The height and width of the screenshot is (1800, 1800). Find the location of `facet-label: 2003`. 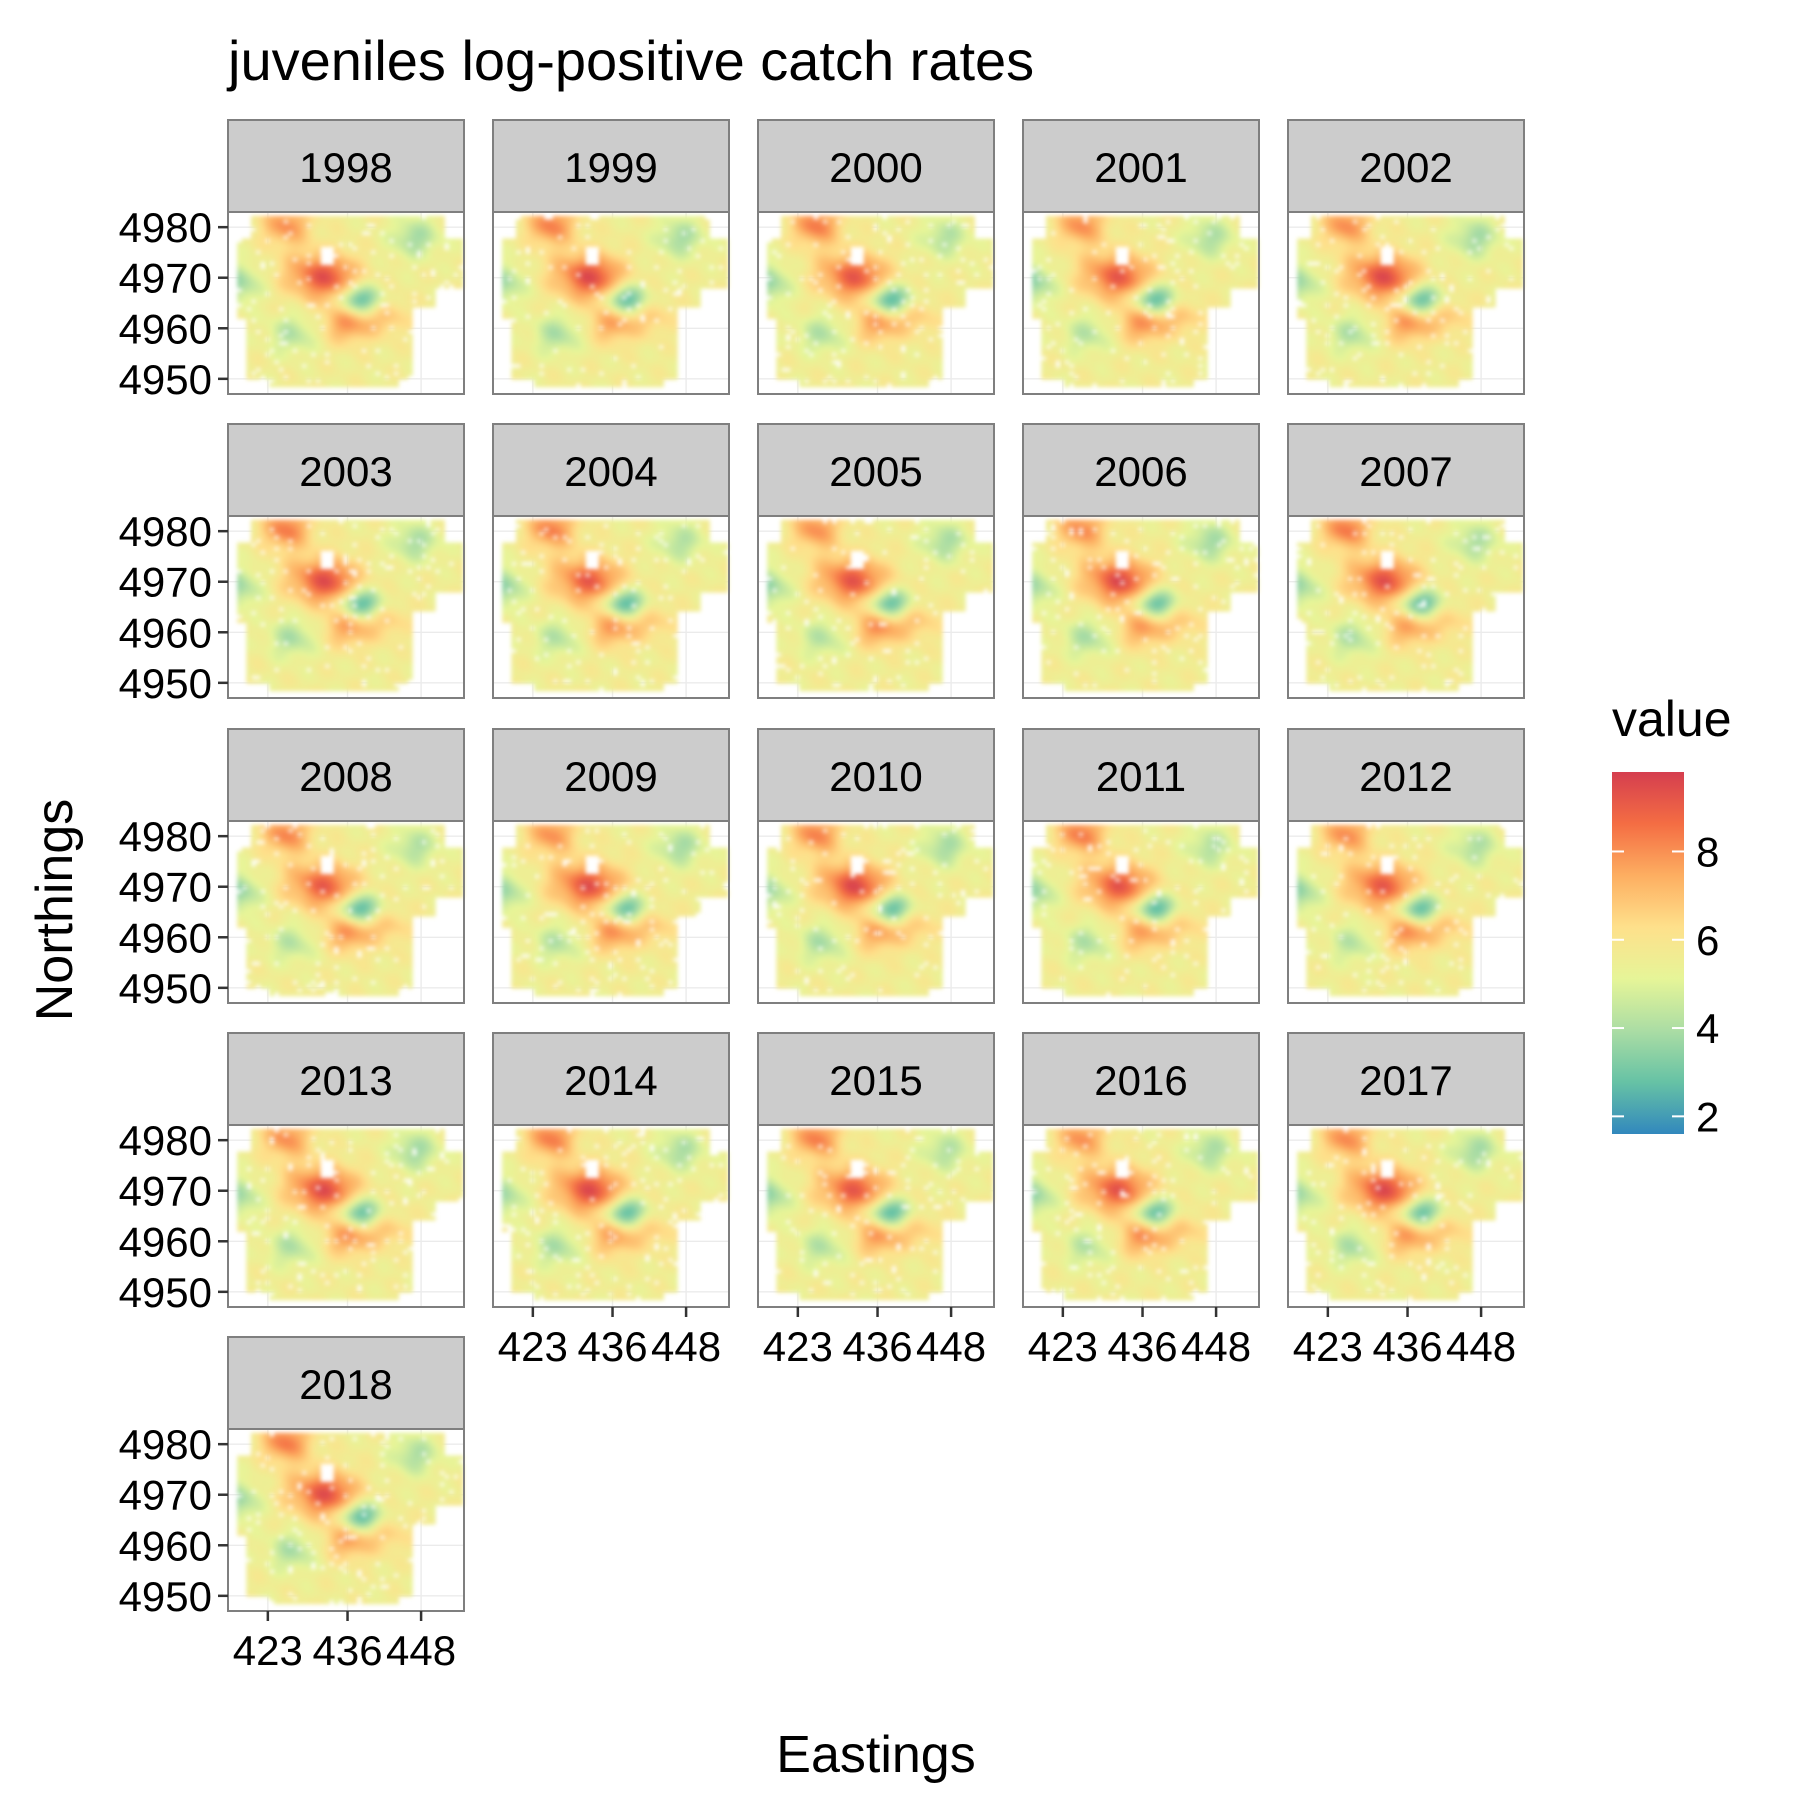

facet-label: 2003 is located at coordinates (345, 471).